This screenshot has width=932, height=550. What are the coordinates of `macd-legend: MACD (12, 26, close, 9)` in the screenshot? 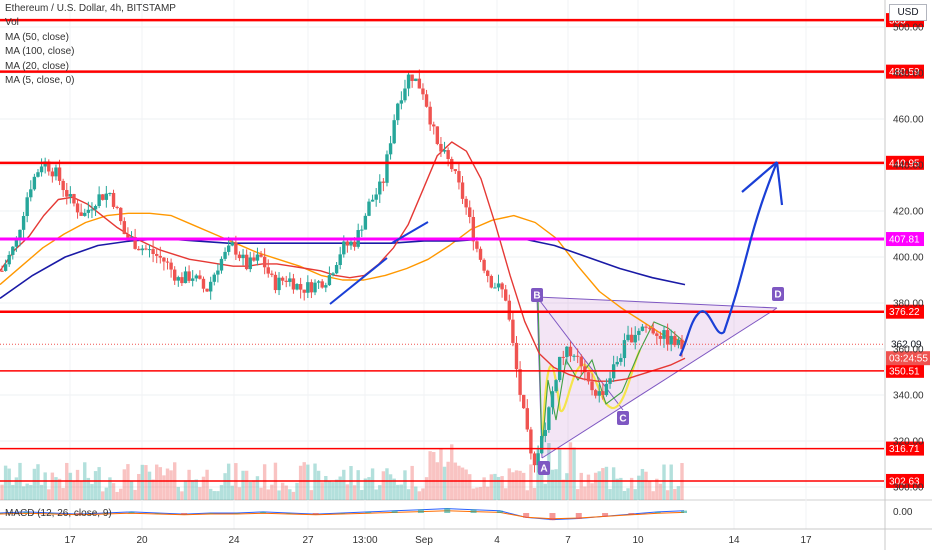 It's located at (58, 513).